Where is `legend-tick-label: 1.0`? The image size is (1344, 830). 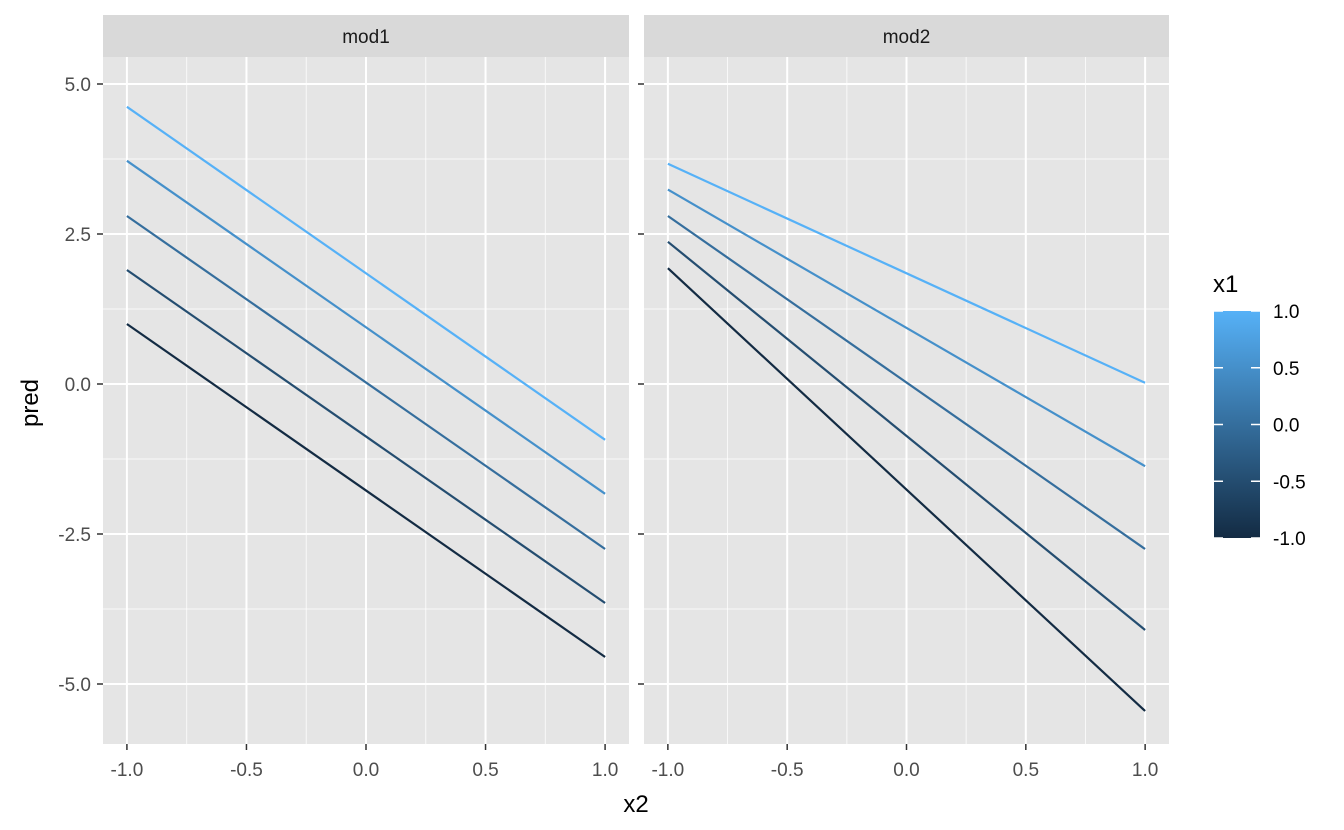
legend-tick-label: 1.0 is located at coordinates (1286, 312).